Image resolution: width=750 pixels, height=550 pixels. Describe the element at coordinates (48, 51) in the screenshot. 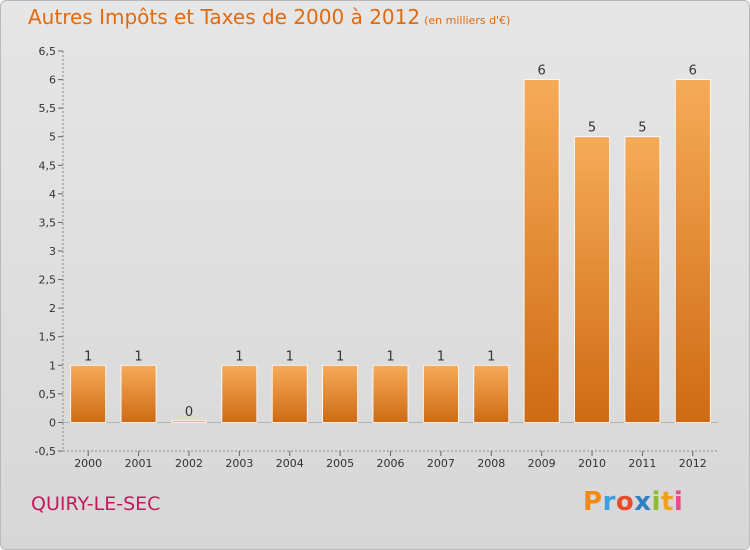

I see `y-tick-label: 6,5` at that location.